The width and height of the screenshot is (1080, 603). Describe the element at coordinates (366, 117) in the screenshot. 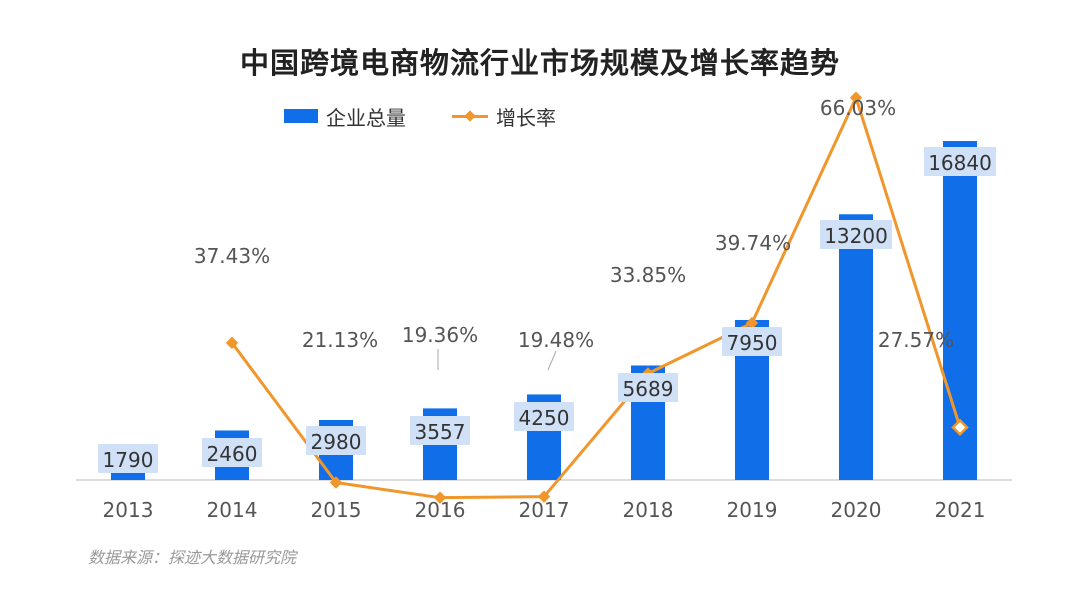

I see `legend-bar-label: 企业总量` at that location.